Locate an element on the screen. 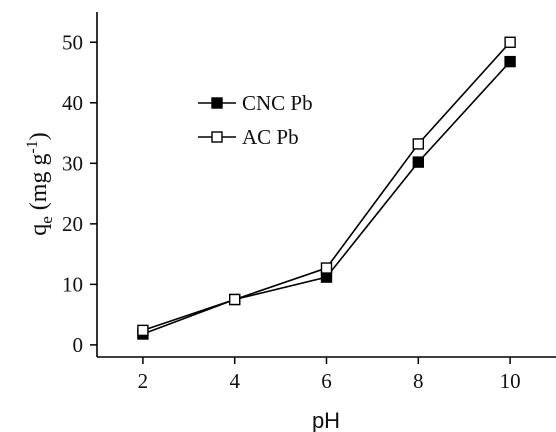 The height and width of the screenshot is (432, 556). y-axis-label-unit-close: ) is located at coordinates (39, 136).